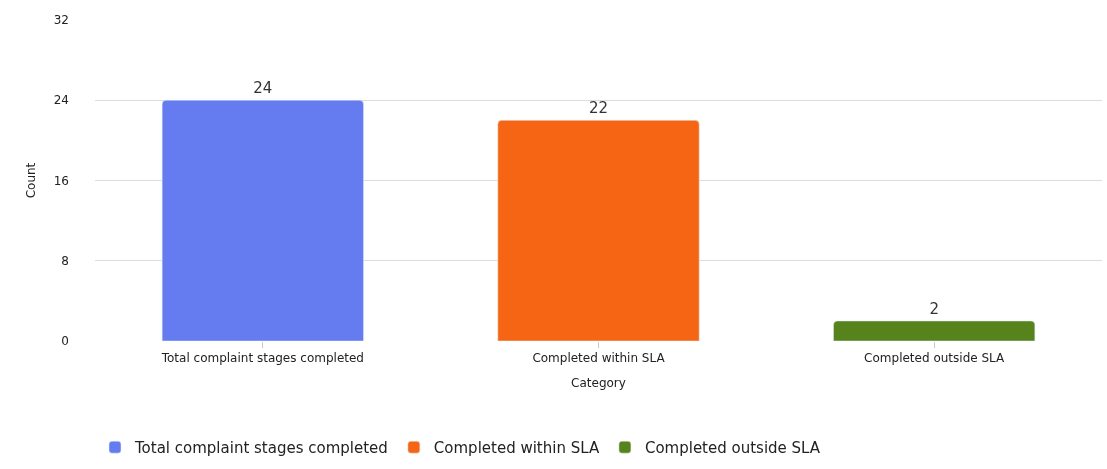 Image resolution: width=1107 pixels, height=469 pixels. Describe the element at coordinates (61, 100) in the screenshot. I see `y-tick-label: 24` at that location.